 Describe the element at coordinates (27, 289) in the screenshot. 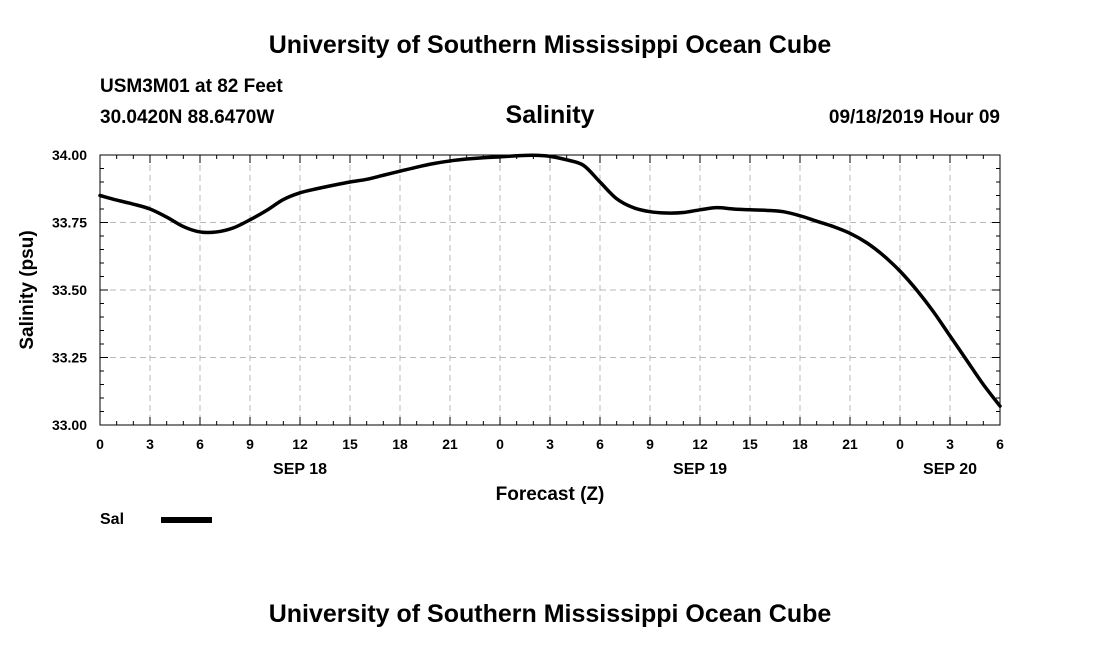

I see `y-axis-label: Salinity (psu)` at that location.